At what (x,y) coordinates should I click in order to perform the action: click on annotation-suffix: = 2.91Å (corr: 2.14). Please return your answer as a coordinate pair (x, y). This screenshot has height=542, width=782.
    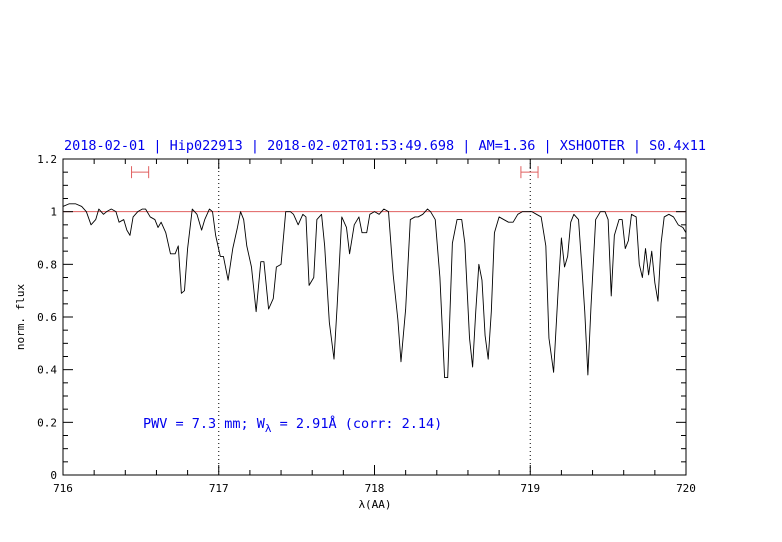
    Looking at the image, I should click on (357, 423).